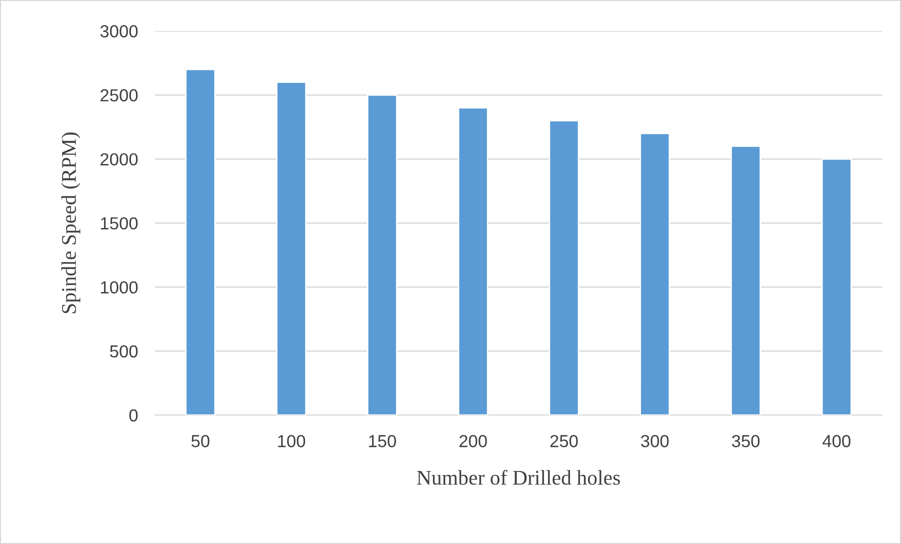 Image resolution: width=901 pixels, height=544 pixels. I want to click on x-tick-label: 50, so click(200, 441).